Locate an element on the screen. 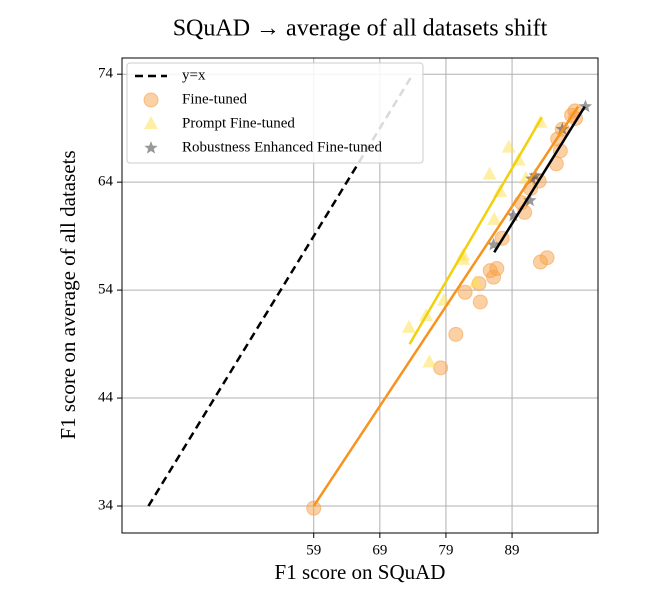 This screenshot has width=645, height=604. legend-box is located at coordinates (275, 113).